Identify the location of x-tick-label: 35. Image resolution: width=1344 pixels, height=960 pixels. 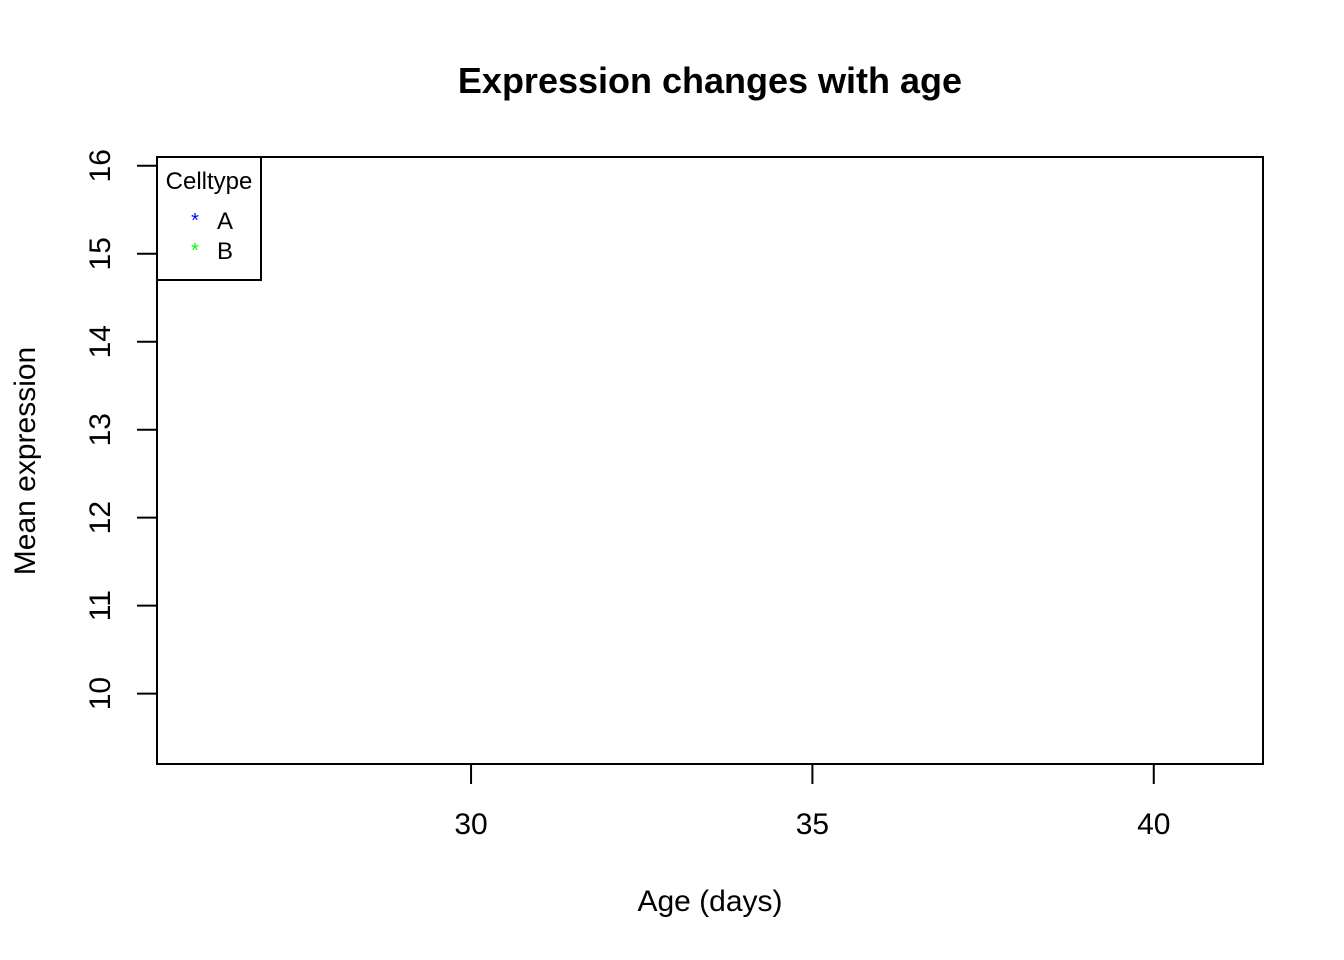
(812, 824).